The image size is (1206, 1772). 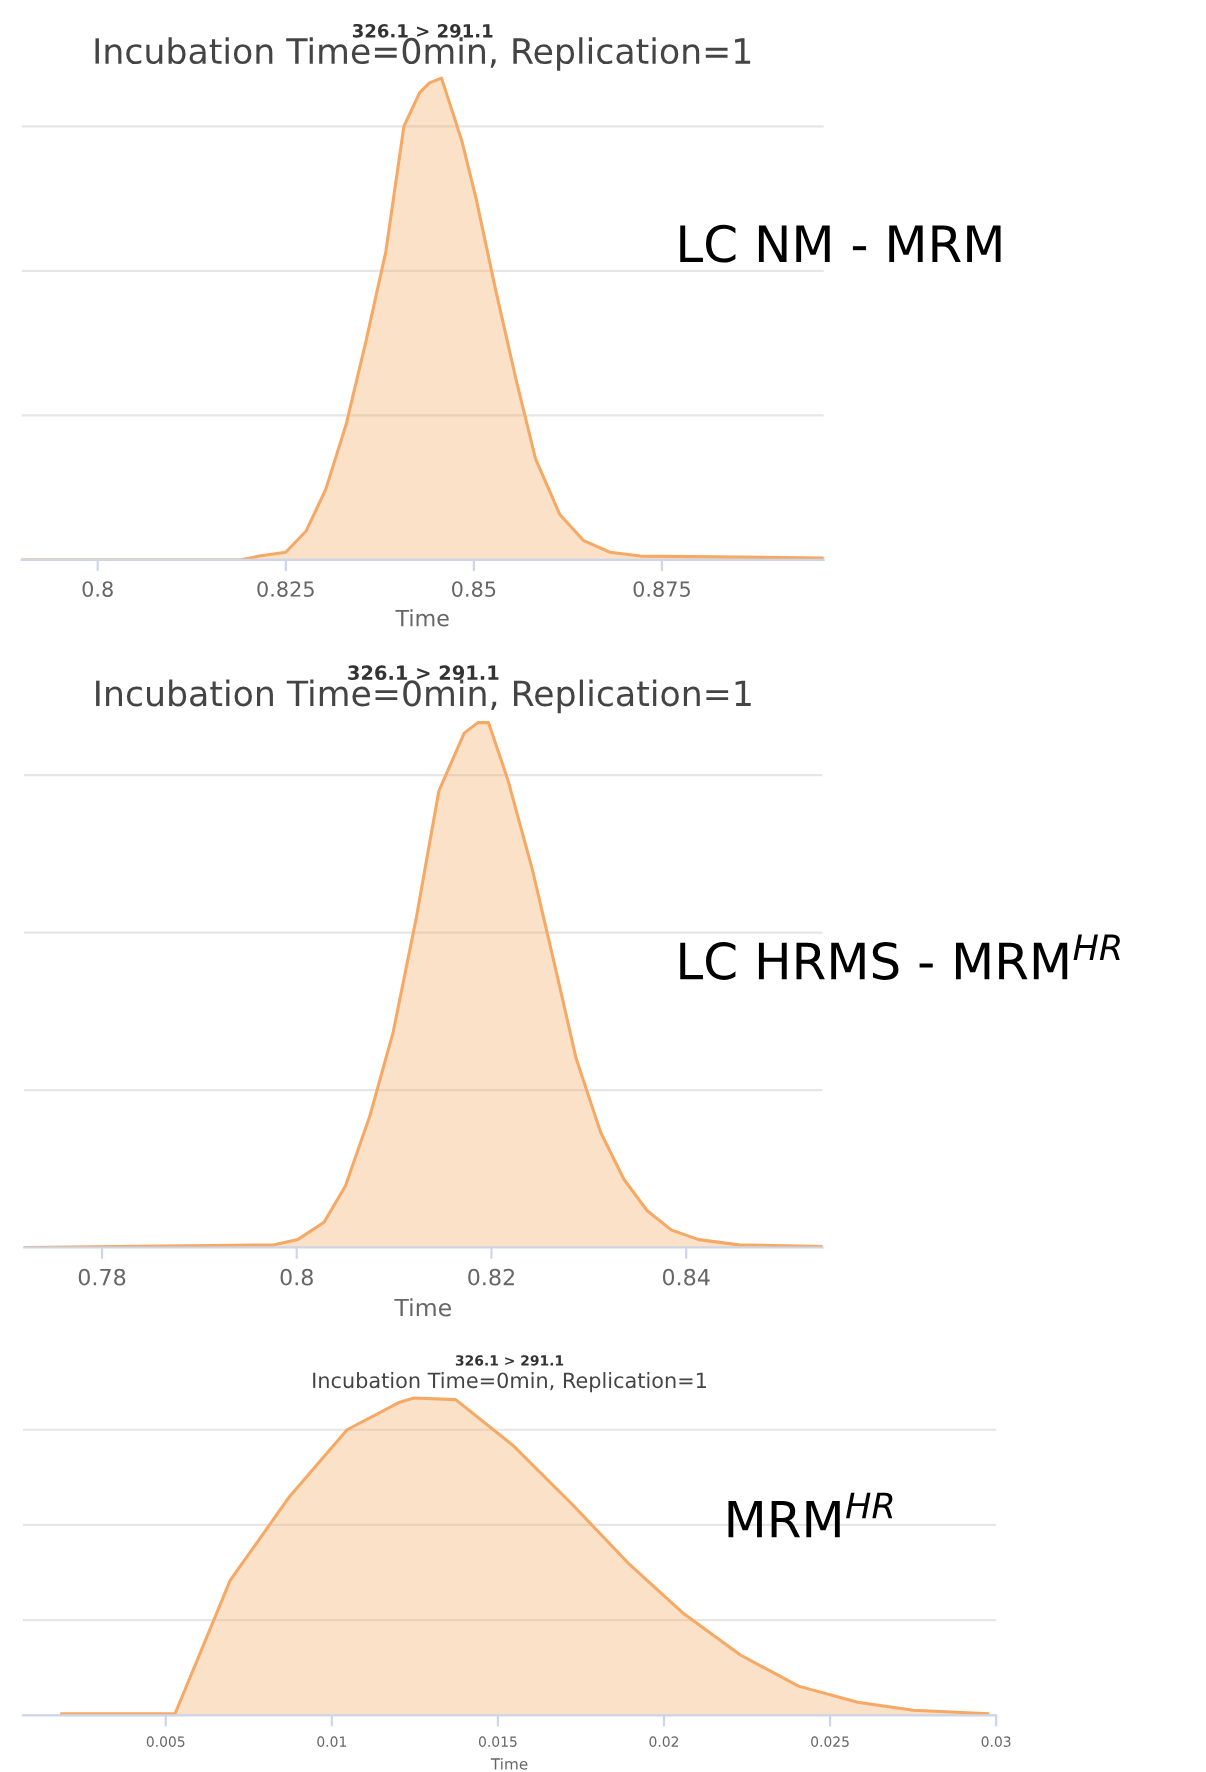 I want to click on x-tick-label: 0.825, so click(x=285, y=589).